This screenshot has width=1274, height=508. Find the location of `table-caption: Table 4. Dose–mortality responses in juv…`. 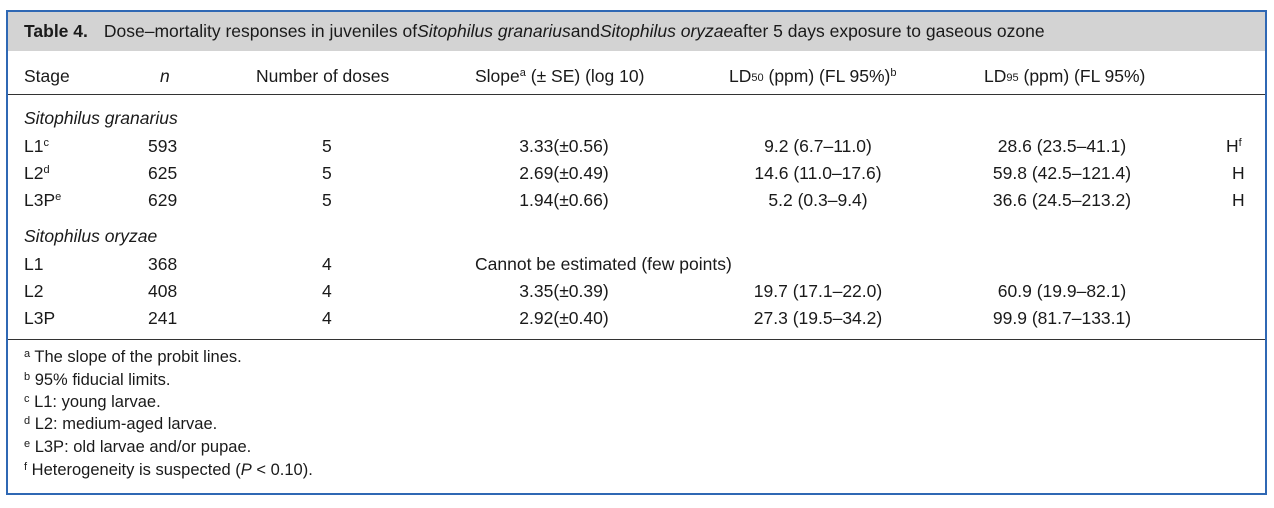

table-caption: Table 4. Dose–mortality responses in juv… is located at coordinates (636, 31).